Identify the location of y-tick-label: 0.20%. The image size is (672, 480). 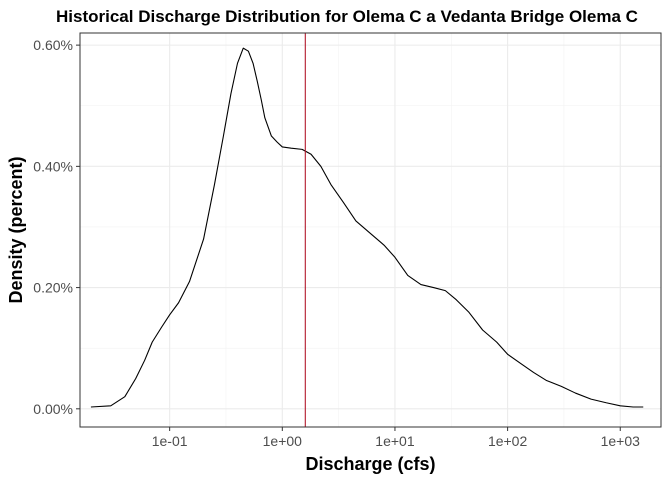
(53, 288).